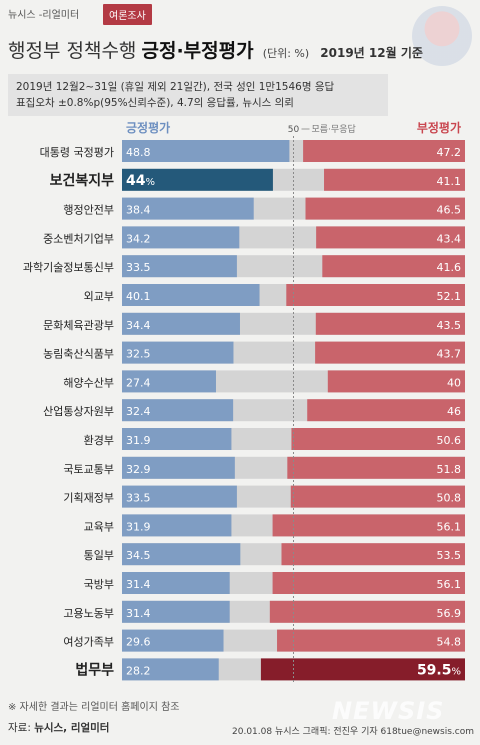 The image size is (480, 745). Describe the element at coordinates (99, 526) in the screenshot. I see `category-label: 교육부` at that location.